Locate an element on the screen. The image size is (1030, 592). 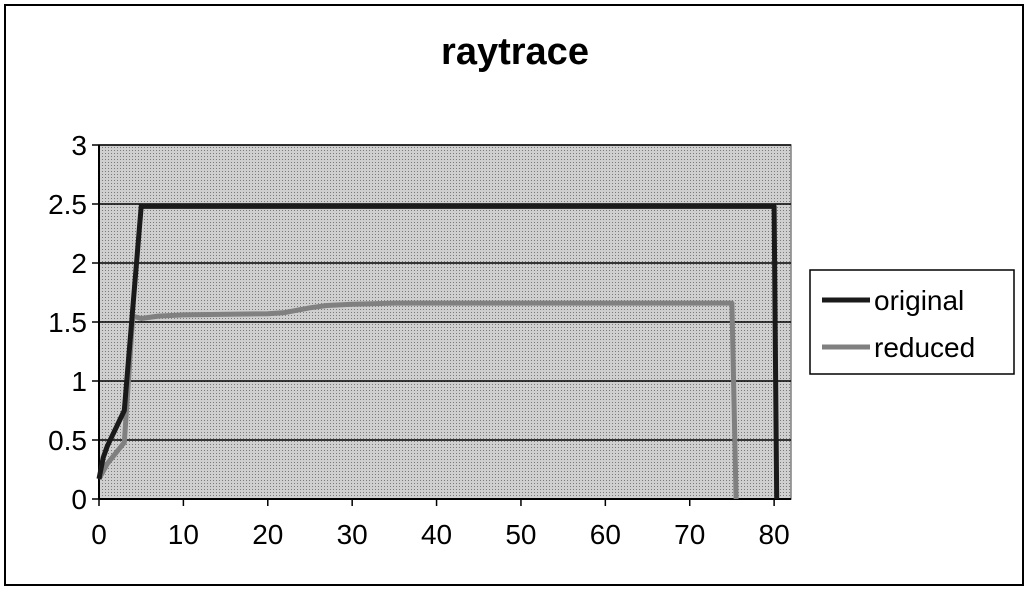
y-tick-label: 0.5 is located at coordinates (67, 440).